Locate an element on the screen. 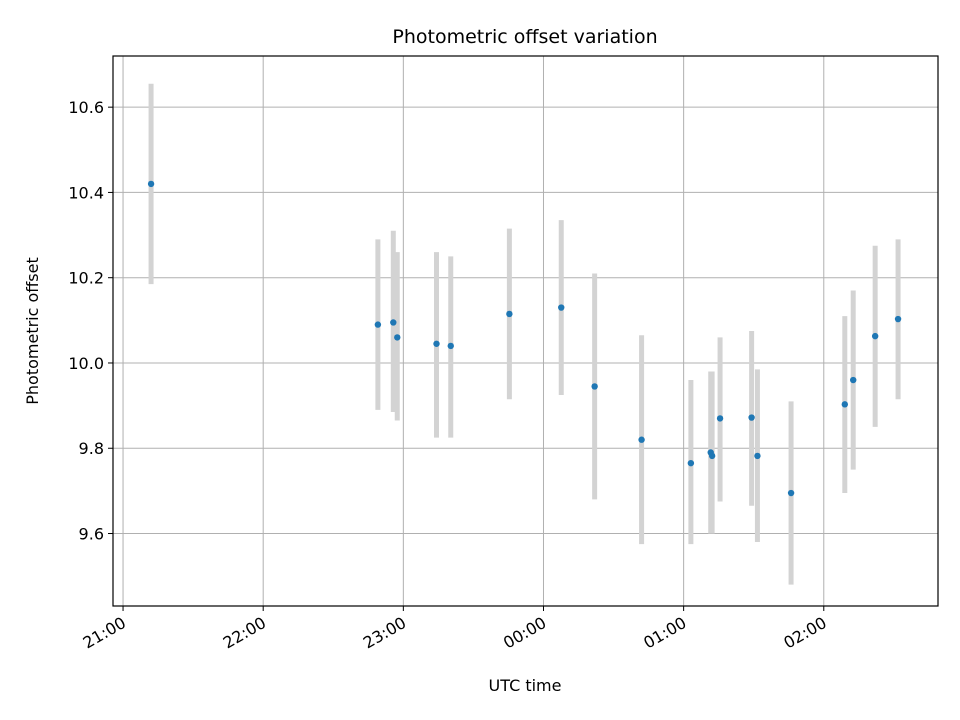  y-axis: 9.6 9.8 10.0 10.2 10.4 10.6 is located at coordinates (90, 321).